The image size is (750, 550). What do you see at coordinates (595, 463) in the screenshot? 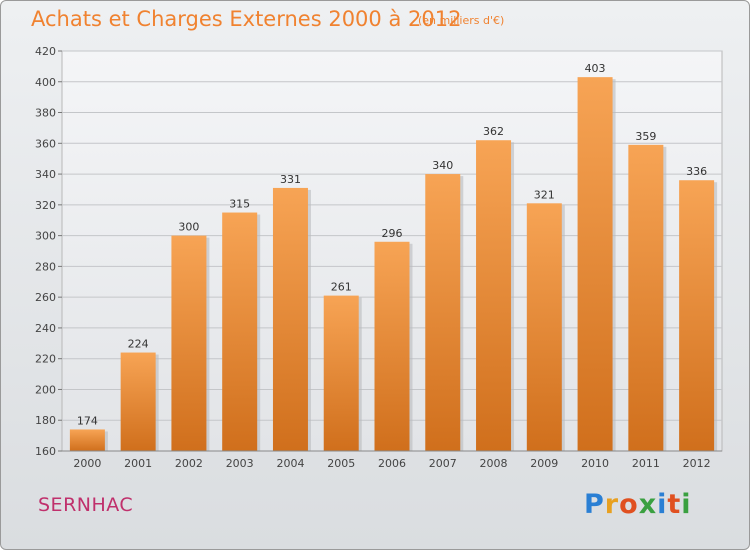
I see `x-tick-label-2010: 2010` at bounding box center [595, 463].